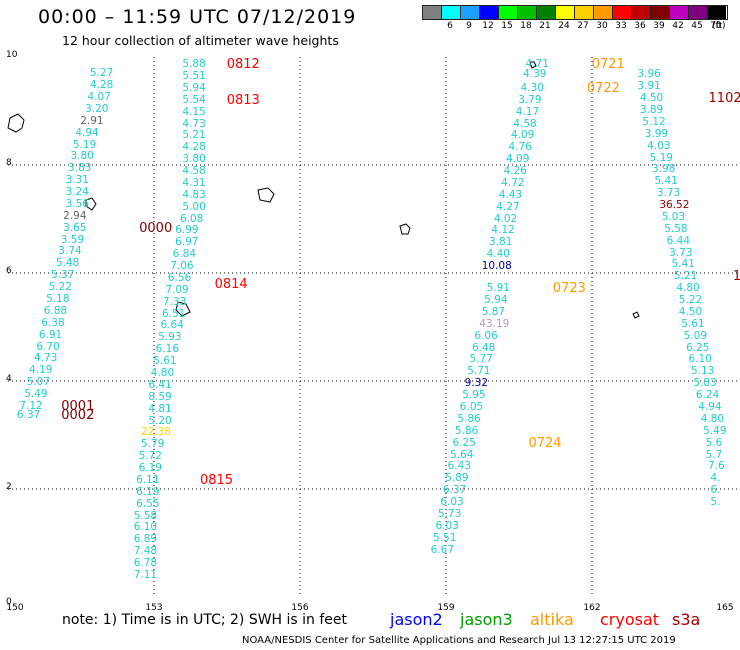 The image size is (740, 650). I want to click on pass-time-label: 0721, so click(608, 65).